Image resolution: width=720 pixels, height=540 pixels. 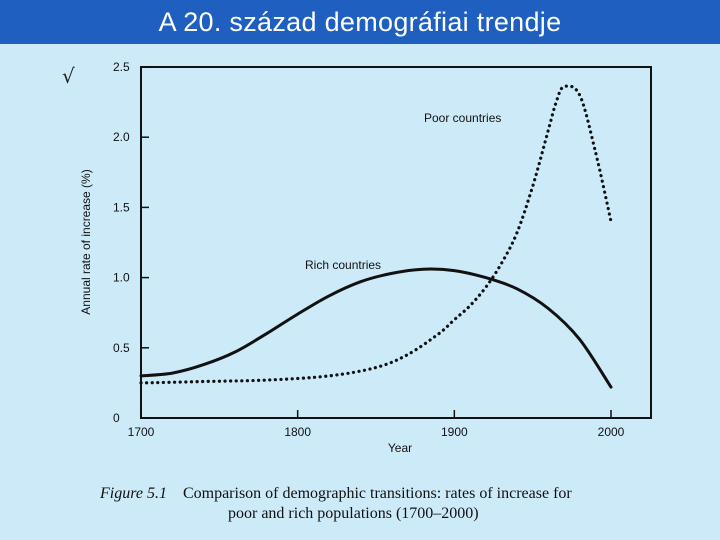 I want to click on series-line-rich, so click(x=376, y=328).